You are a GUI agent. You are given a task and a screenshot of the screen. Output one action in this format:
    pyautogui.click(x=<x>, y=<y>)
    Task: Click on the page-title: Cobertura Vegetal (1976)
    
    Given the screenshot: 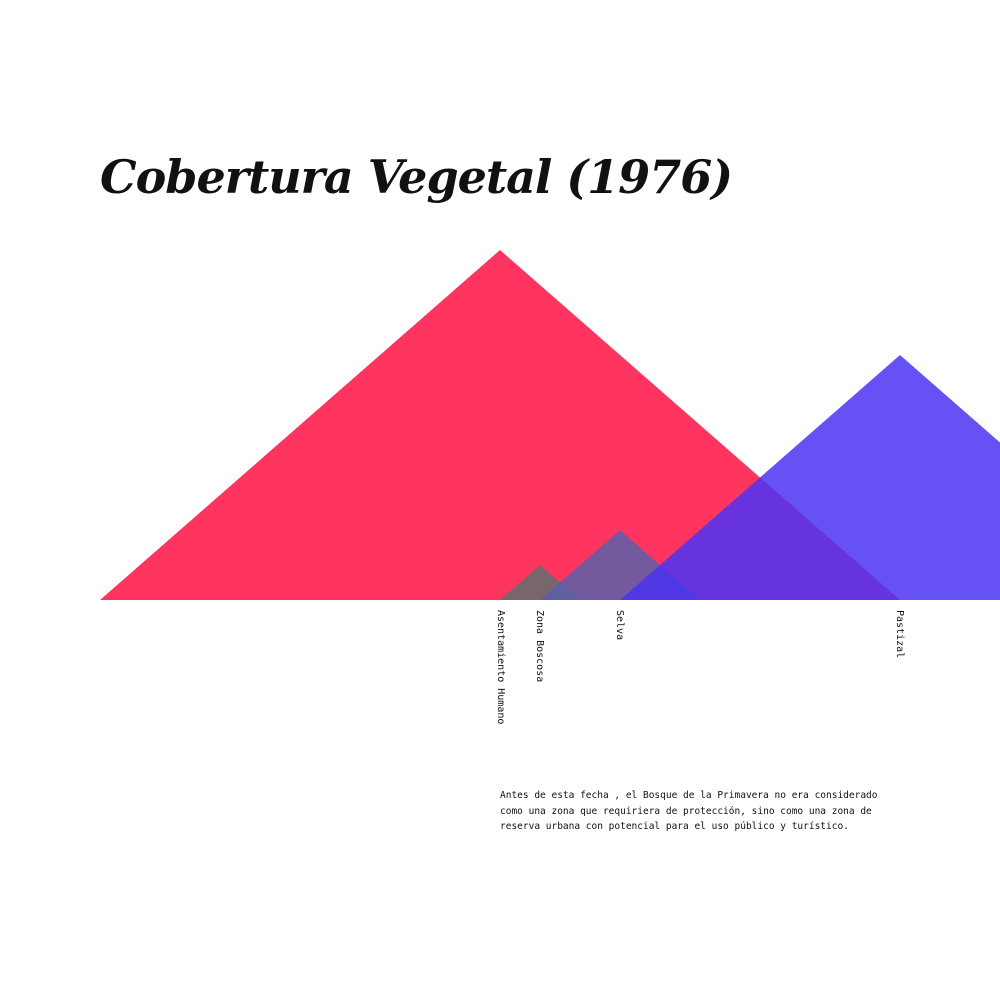 What is the action you would take?
    pyautogui.click(x=416, y=177)
    